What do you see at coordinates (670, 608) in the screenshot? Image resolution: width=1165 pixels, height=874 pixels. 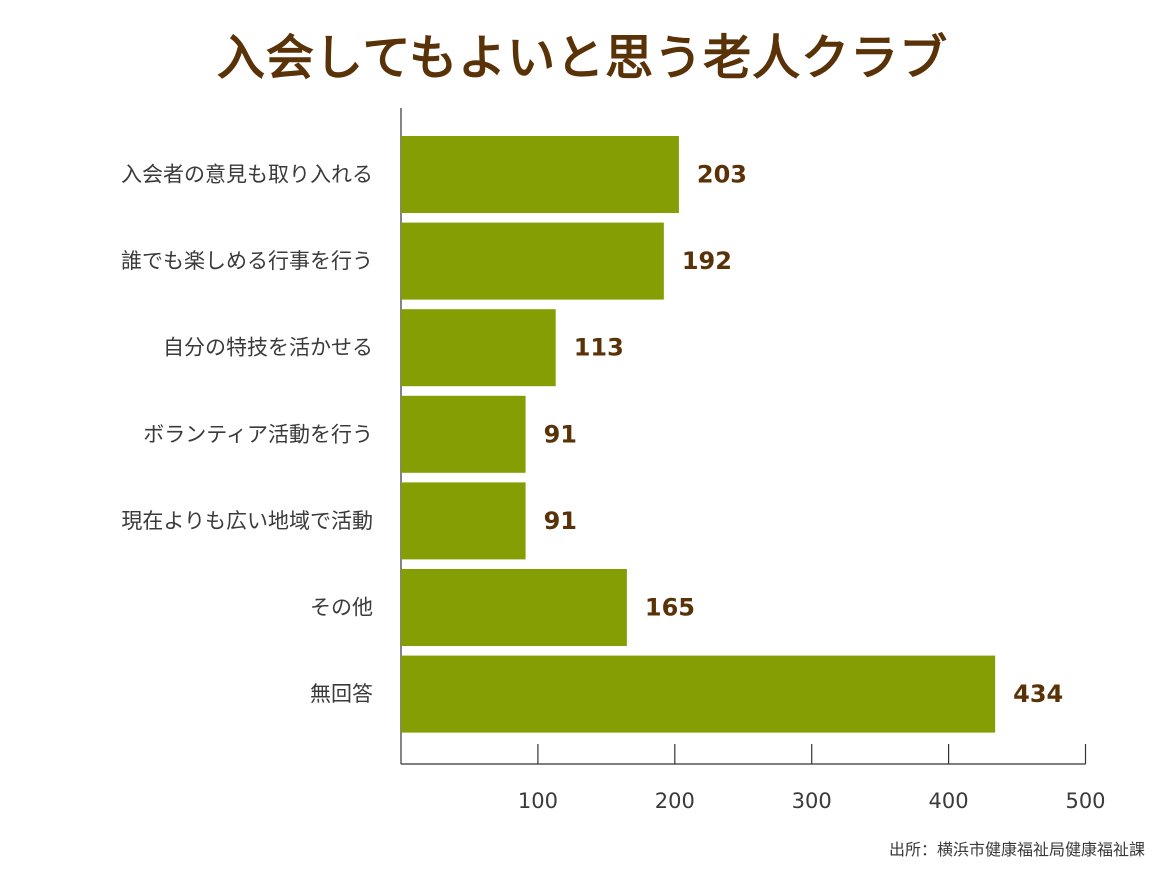 I see `value-label: 165` at bounding box center [670, 608].